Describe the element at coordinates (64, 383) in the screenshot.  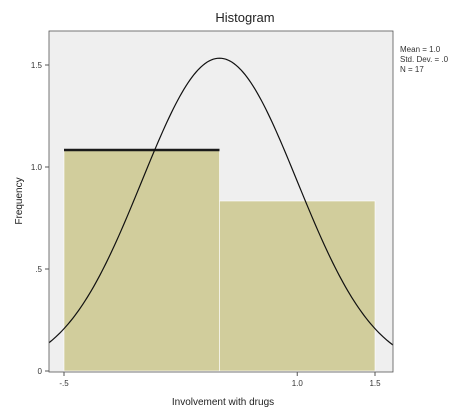
I see `x-tick-label-1: -.5` at that location.